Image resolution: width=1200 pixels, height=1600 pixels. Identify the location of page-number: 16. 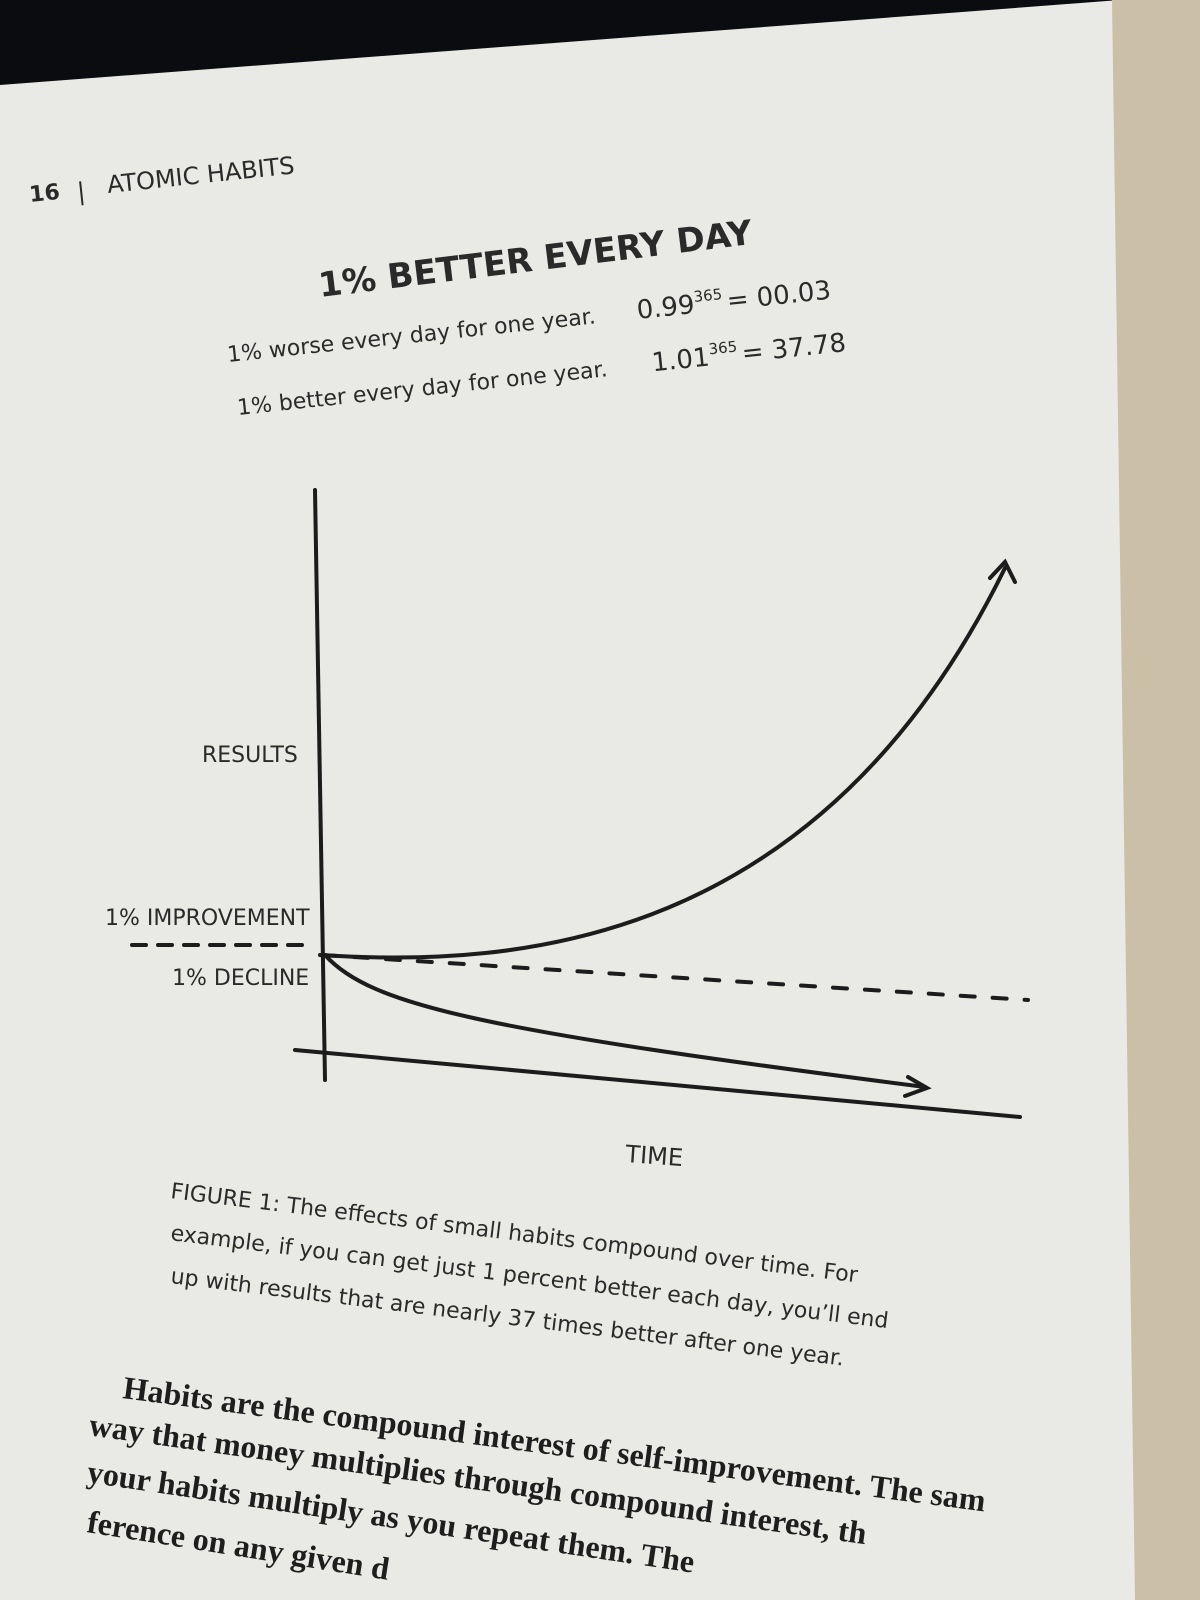
(44, 194).